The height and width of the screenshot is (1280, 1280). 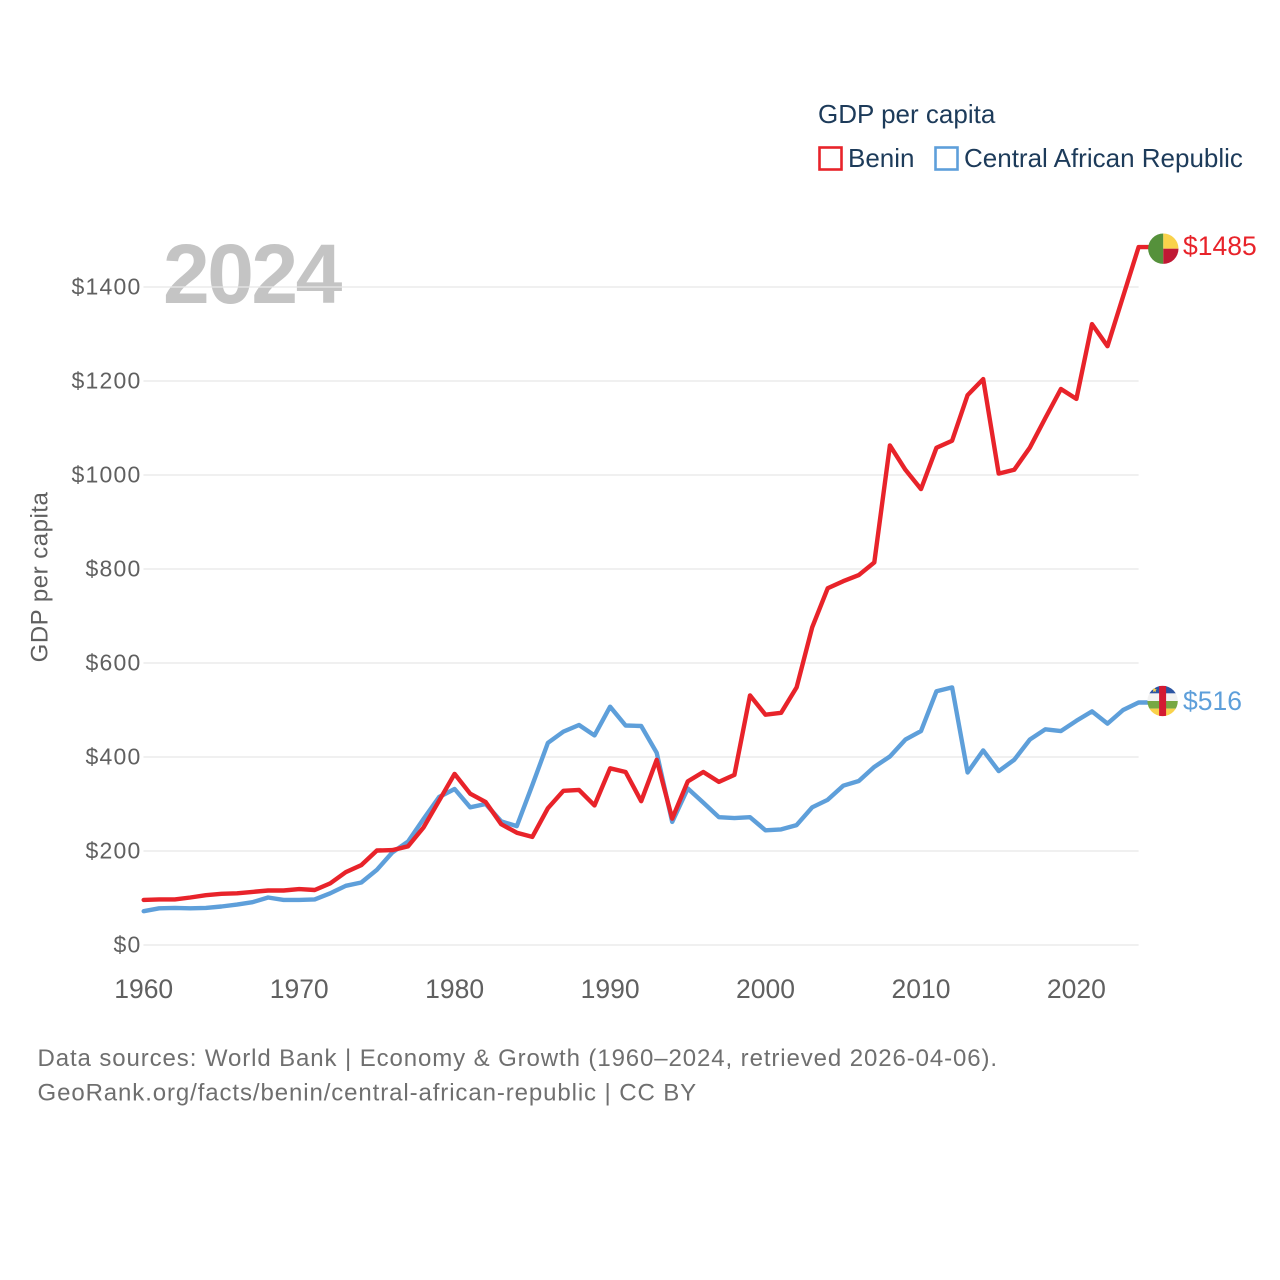 What do you see at coordinates (1103, 158) in the screenshot?
I see `svg-text: Central African Republic` at bounding box center [1103, 158].